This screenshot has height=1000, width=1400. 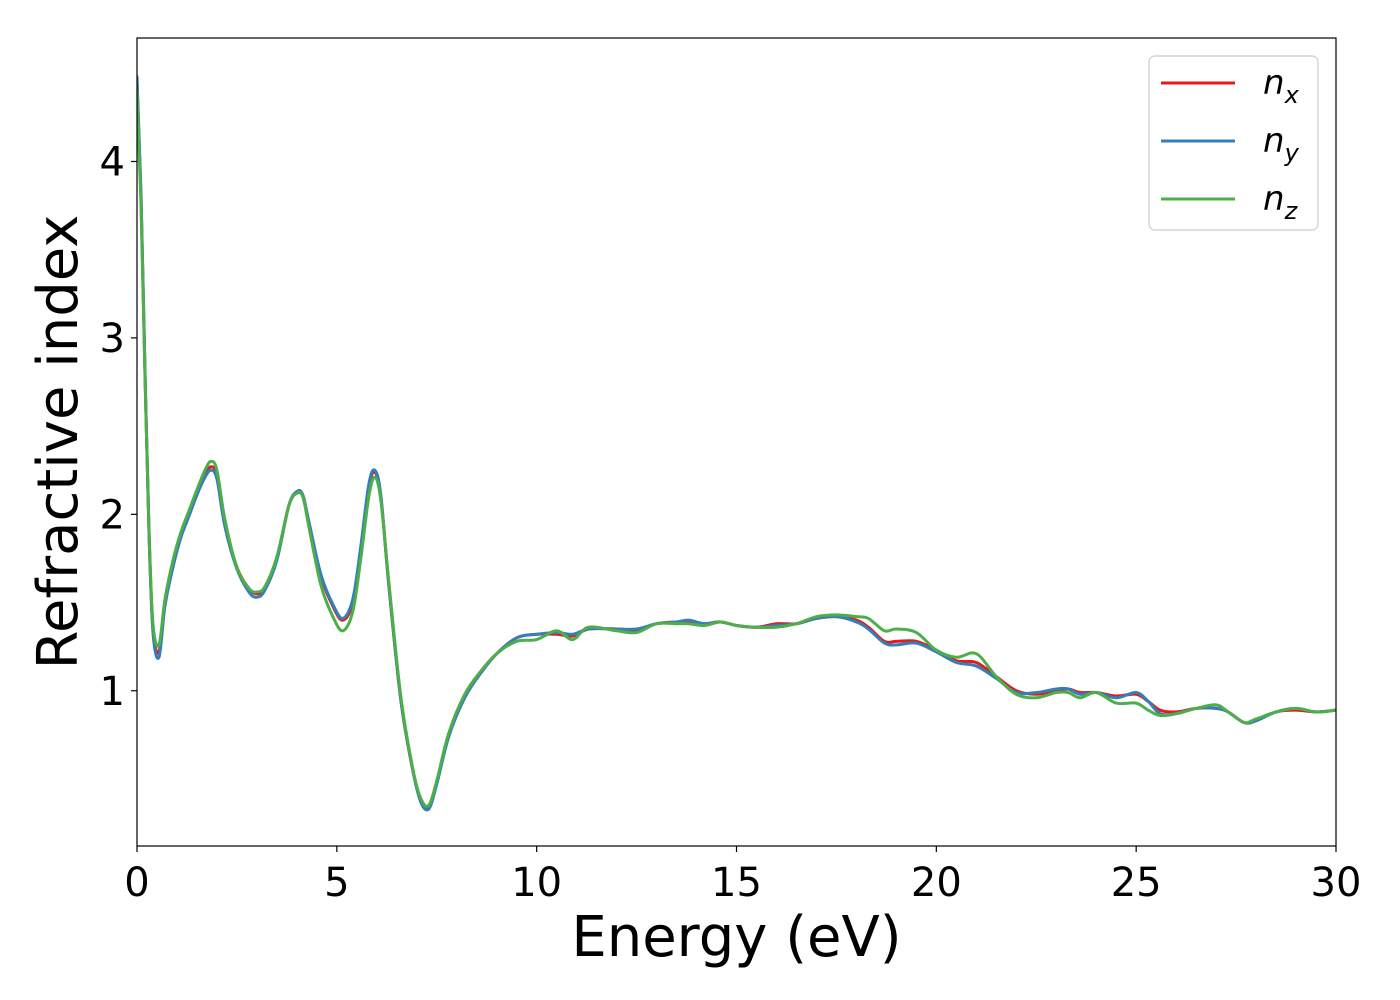 What do you see at coordinates (1233, 143) in the screenshot?
I see `legend-box` at bounding box center [1233, 143].